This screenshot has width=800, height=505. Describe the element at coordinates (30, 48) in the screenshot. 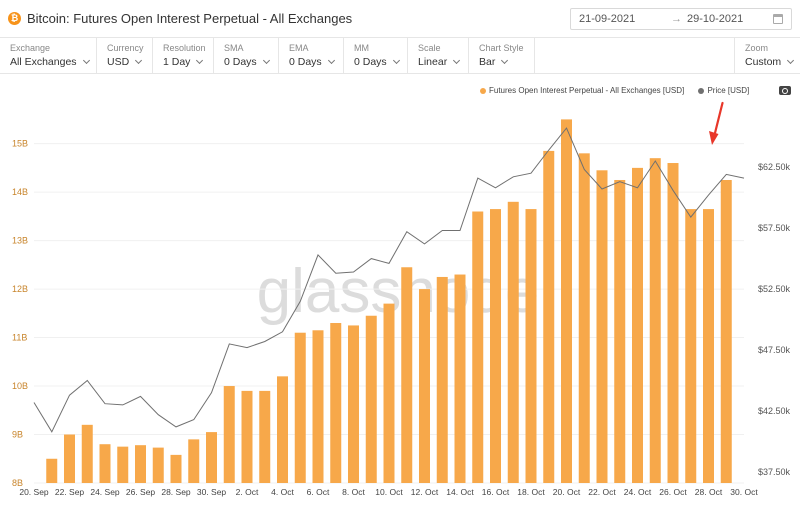

I see `exchange-label: Exchange` at that location.